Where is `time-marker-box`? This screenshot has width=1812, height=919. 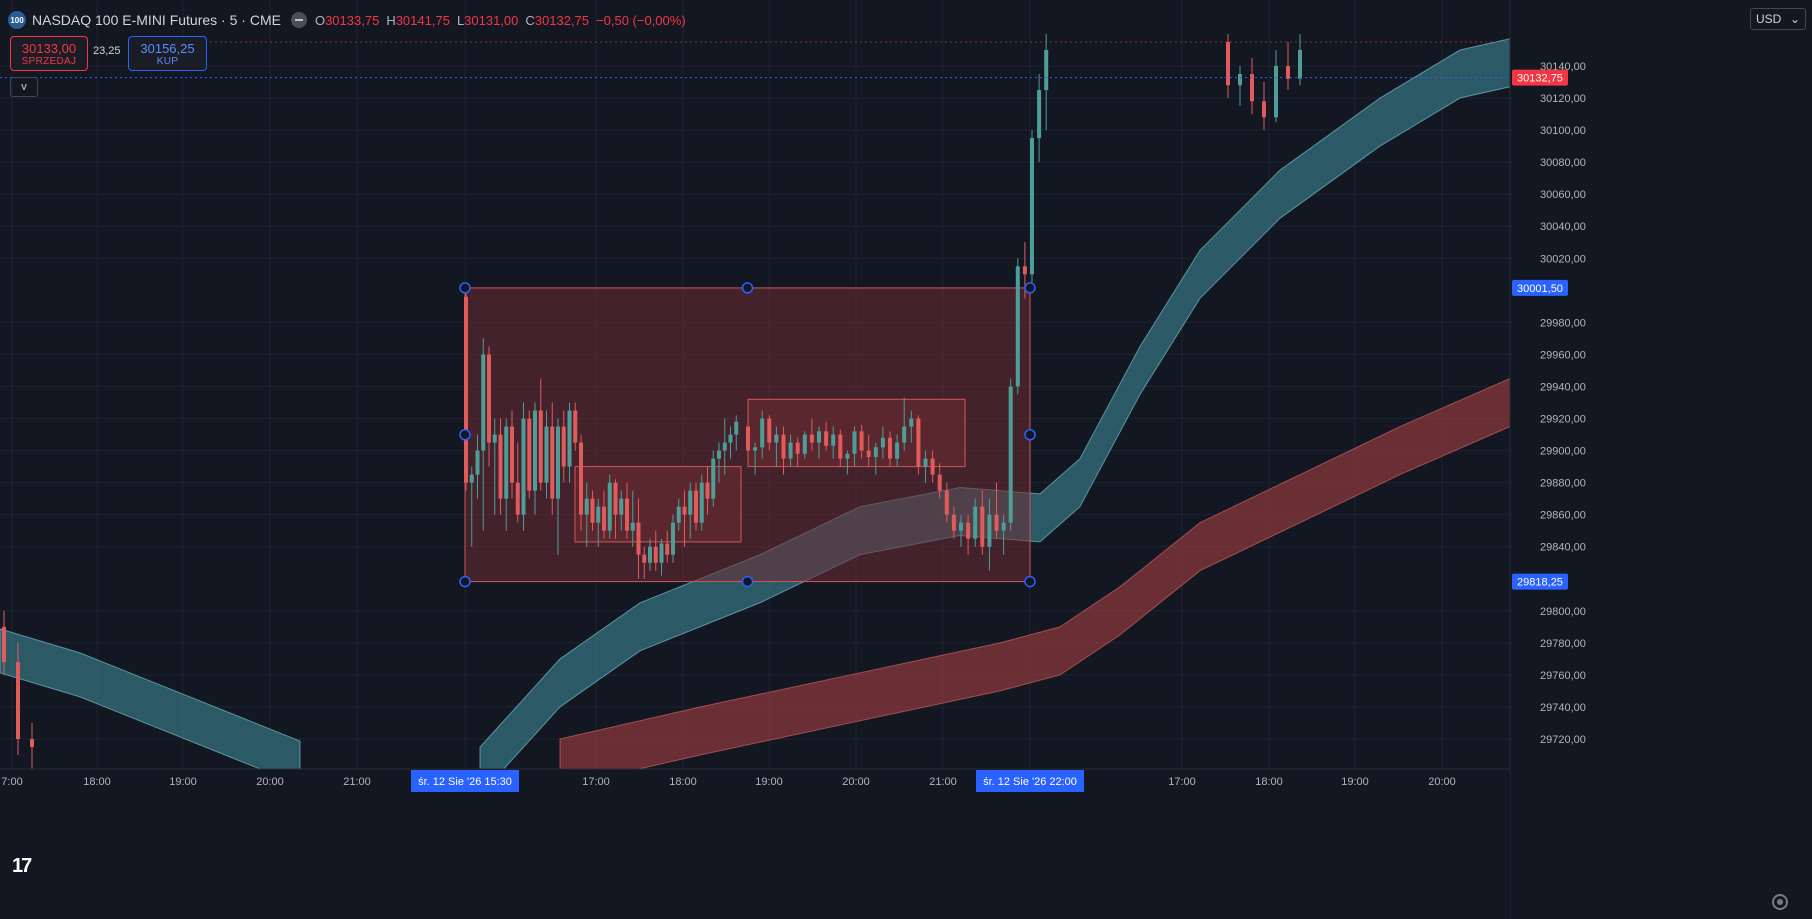
time-marker-box is located at coordinates (1030, 781).